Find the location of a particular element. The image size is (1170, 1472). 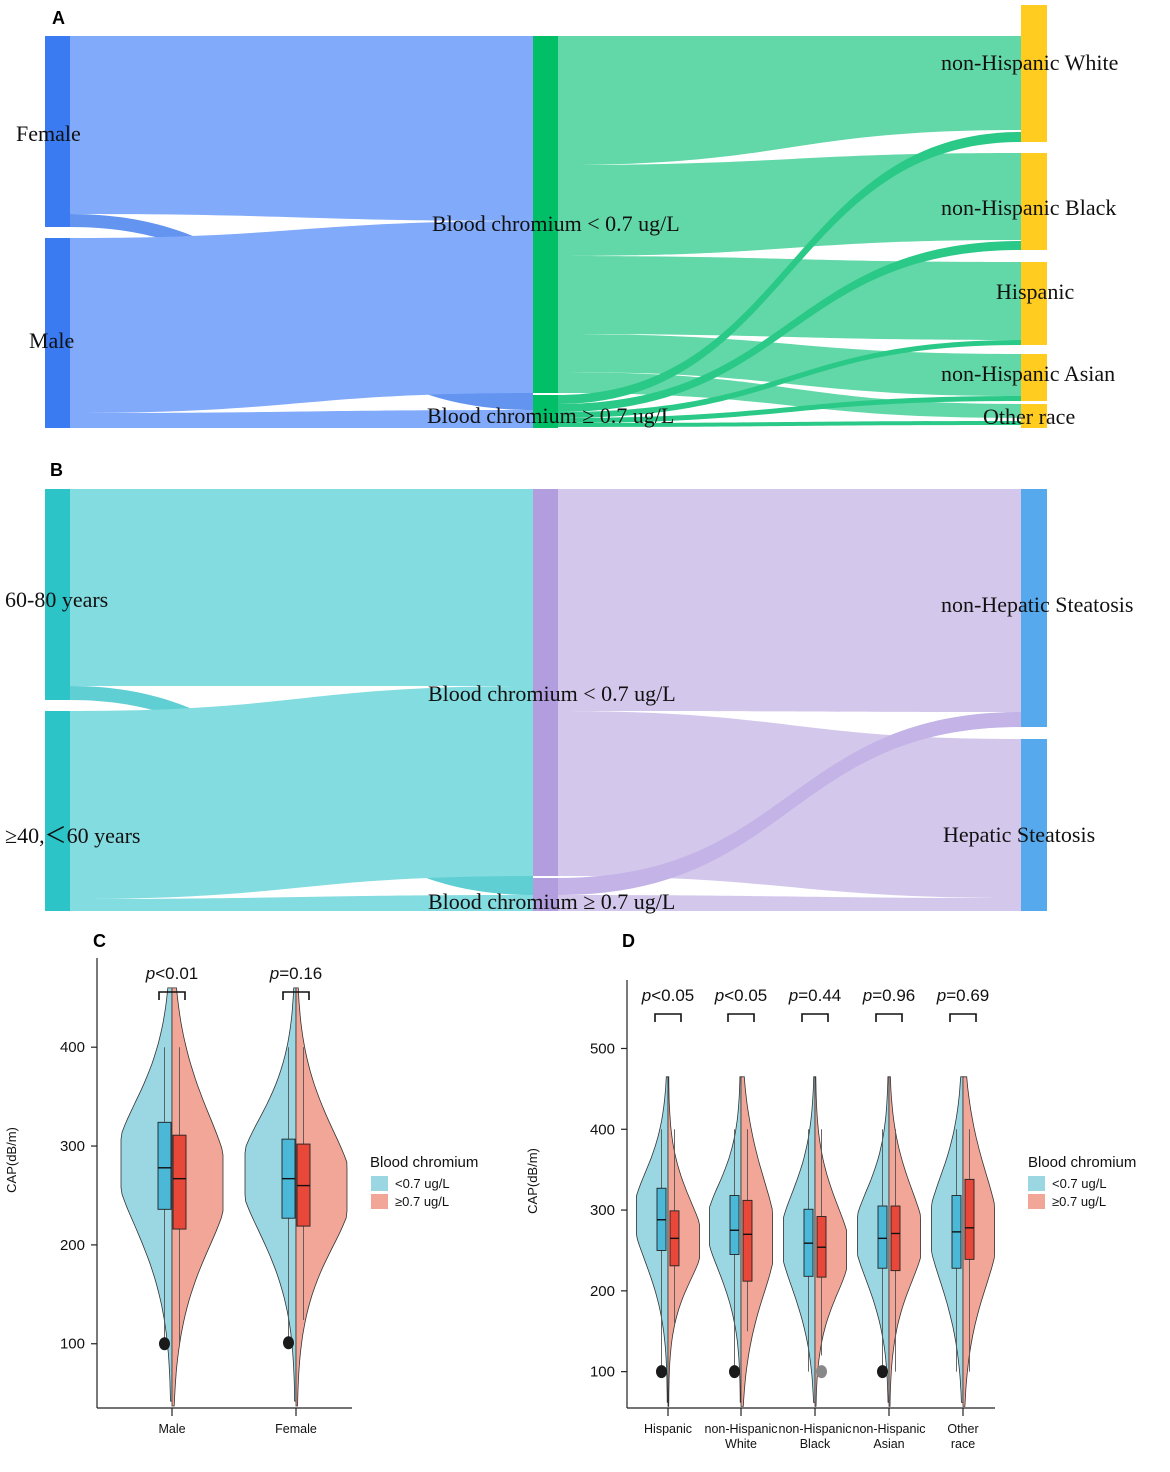

flow-high-other is located at coordinates (789, 424).